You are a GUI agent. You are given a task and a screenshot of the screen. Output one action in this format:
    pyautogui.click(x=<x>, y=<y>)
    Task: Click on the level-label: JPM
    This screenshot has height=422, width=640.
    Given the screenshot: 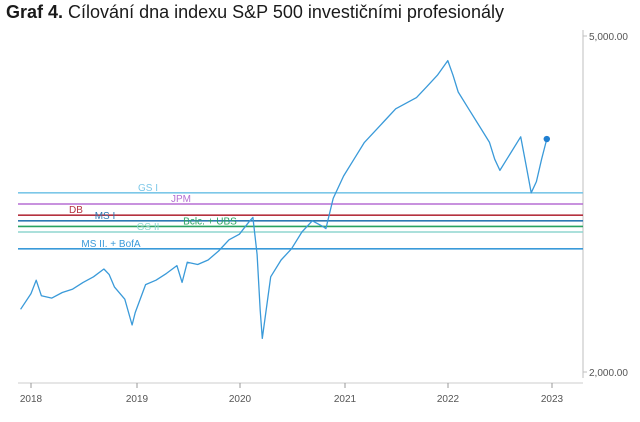 What is the action you would take?
    pyautogui.click(x=181, y=199)
    